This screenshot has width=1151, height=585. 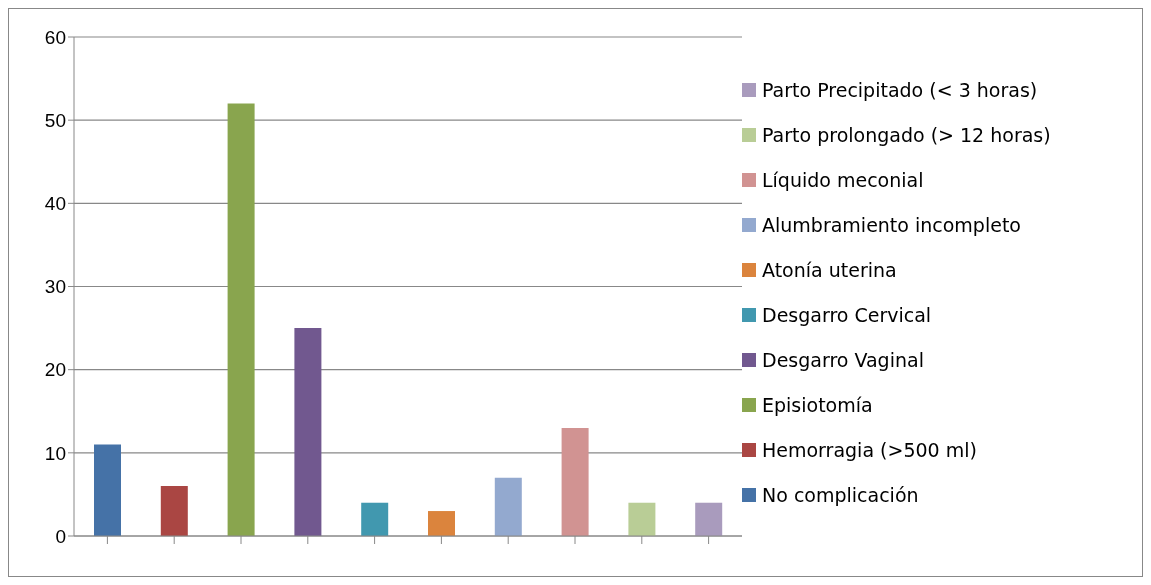 What do you see at coordinates (840, 495) in the screenshot?
I see `legend-label: No complicación` at bounding box center [840, 495].